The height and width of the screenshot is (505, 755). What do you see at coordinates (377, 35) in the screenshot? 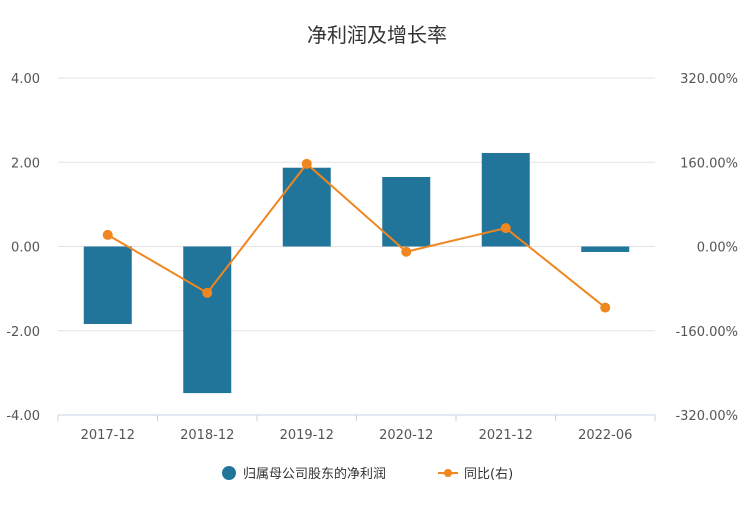
I see `chart-title: 净利润及增长率` at bounding box center [377, 35].